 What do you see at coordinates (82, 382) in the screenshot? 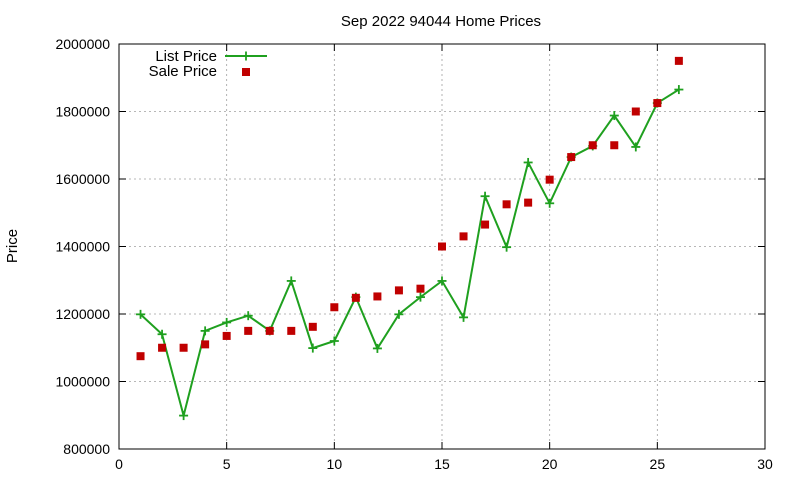
I see `y-tick-label: 1000000` at bounding box center [82, 382].